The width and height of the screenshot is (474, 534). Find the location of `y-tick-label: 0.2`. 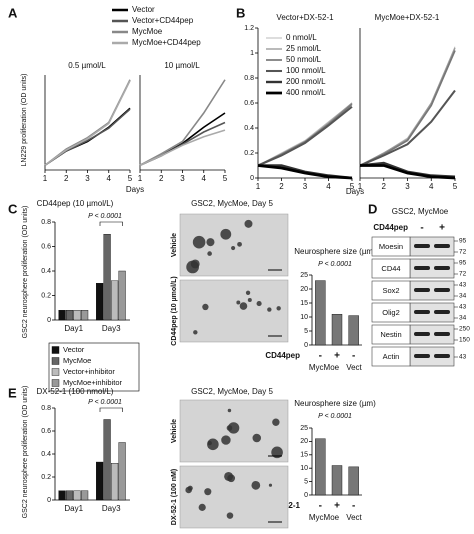

y-tick-label: 0.2 is located at coordinates (46, 295).